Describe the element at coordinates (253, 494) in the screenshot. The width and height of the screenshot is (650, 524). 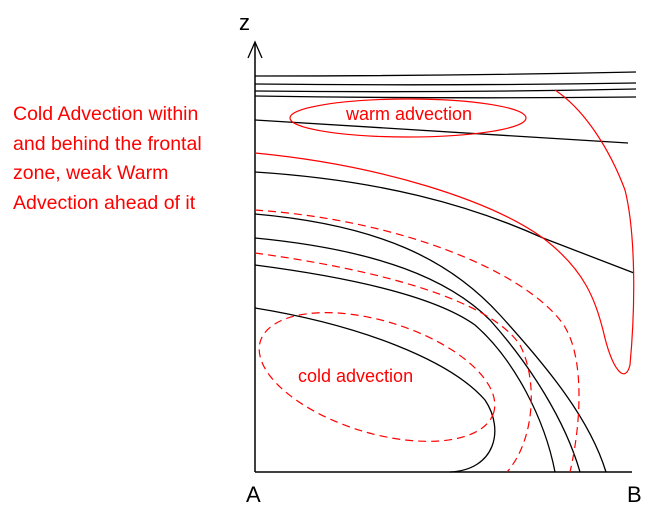
I see `point-a-label: A` at that location.